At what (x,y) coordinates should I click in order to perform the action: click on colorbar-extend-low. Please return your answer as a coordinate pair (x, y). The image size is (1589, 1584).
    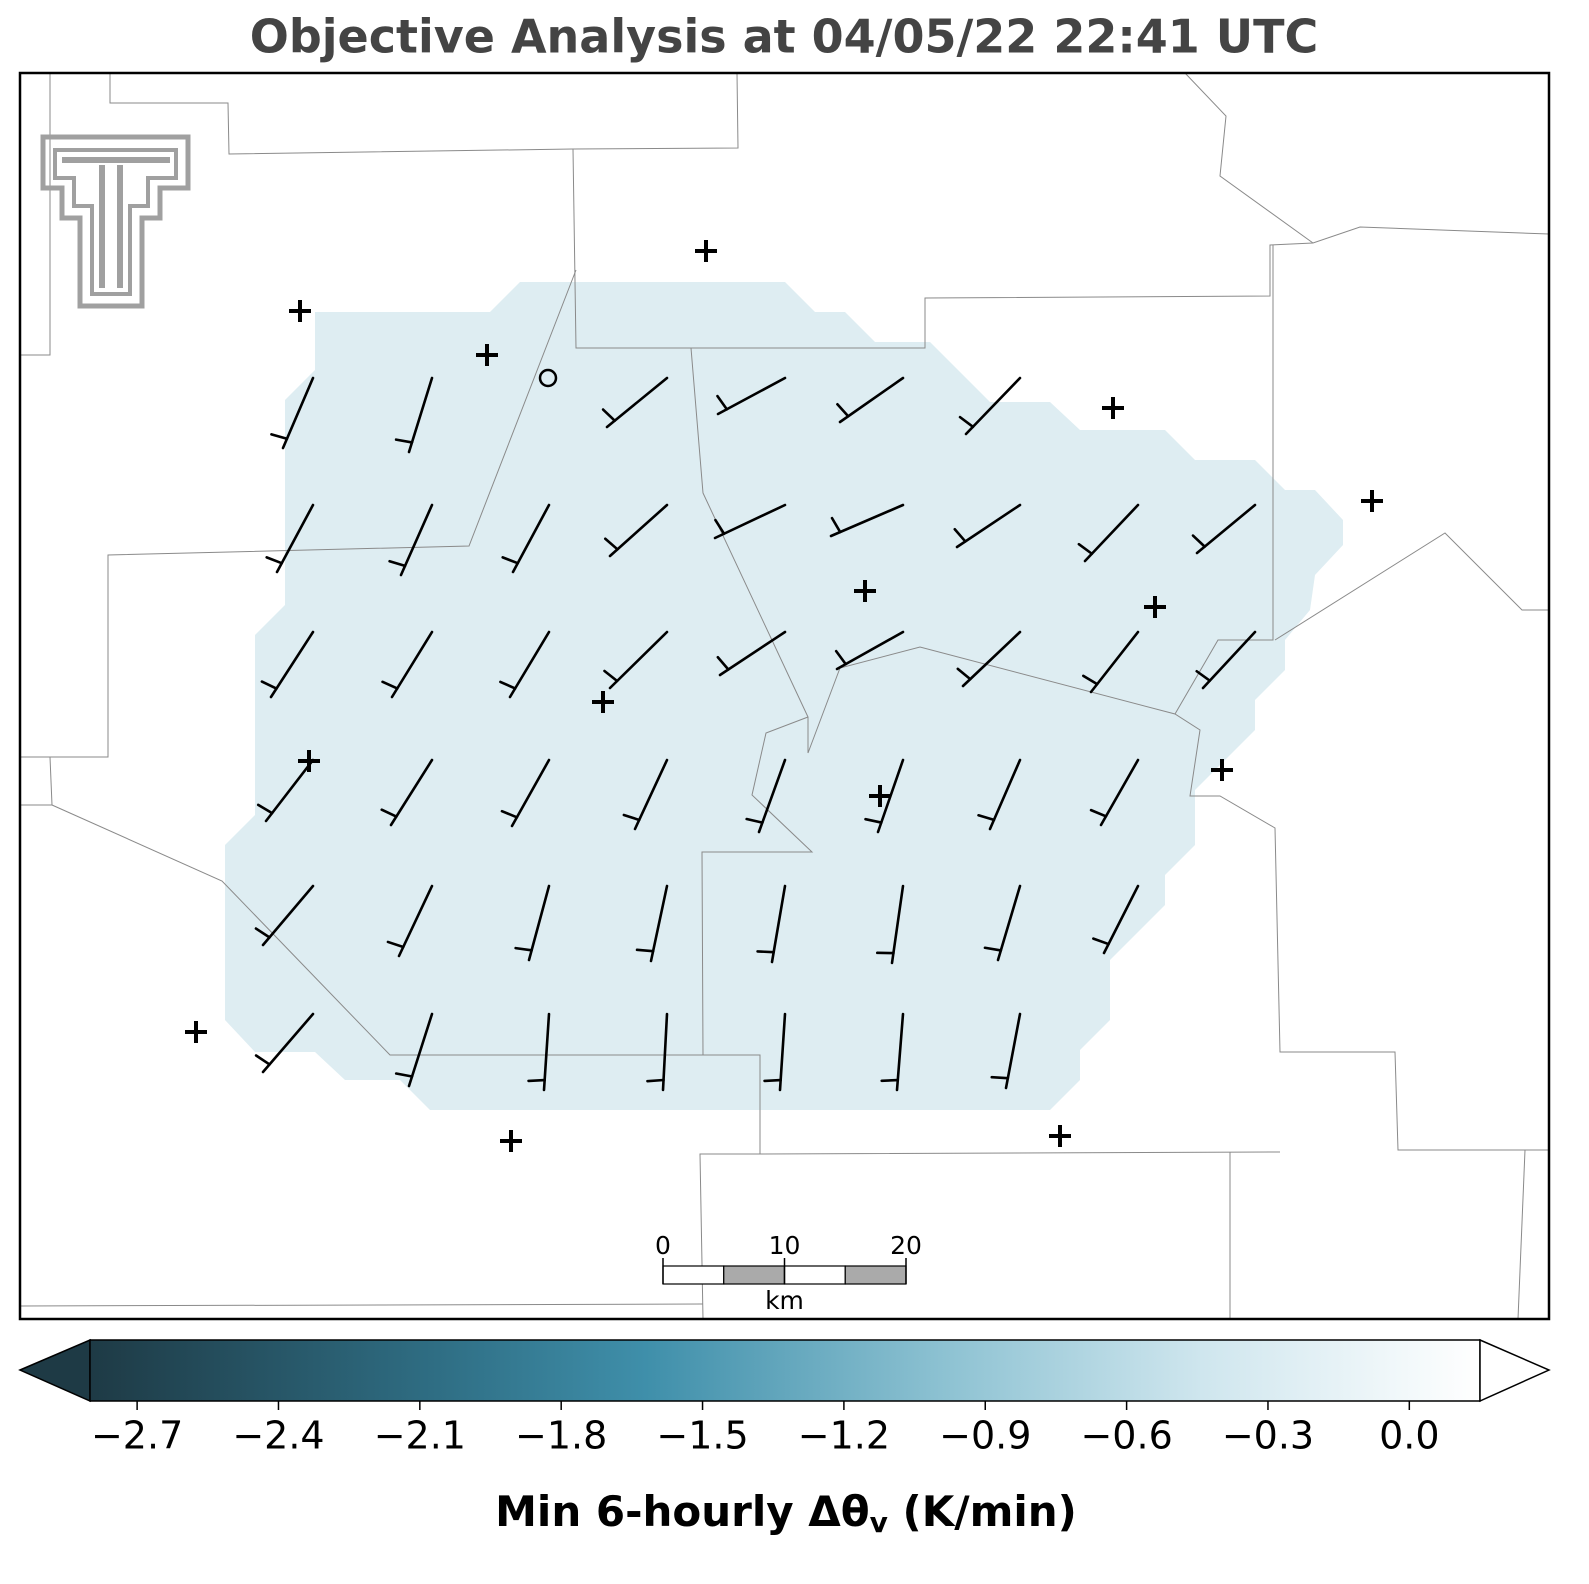
    Looking at the image, I should click on (55, 1370).